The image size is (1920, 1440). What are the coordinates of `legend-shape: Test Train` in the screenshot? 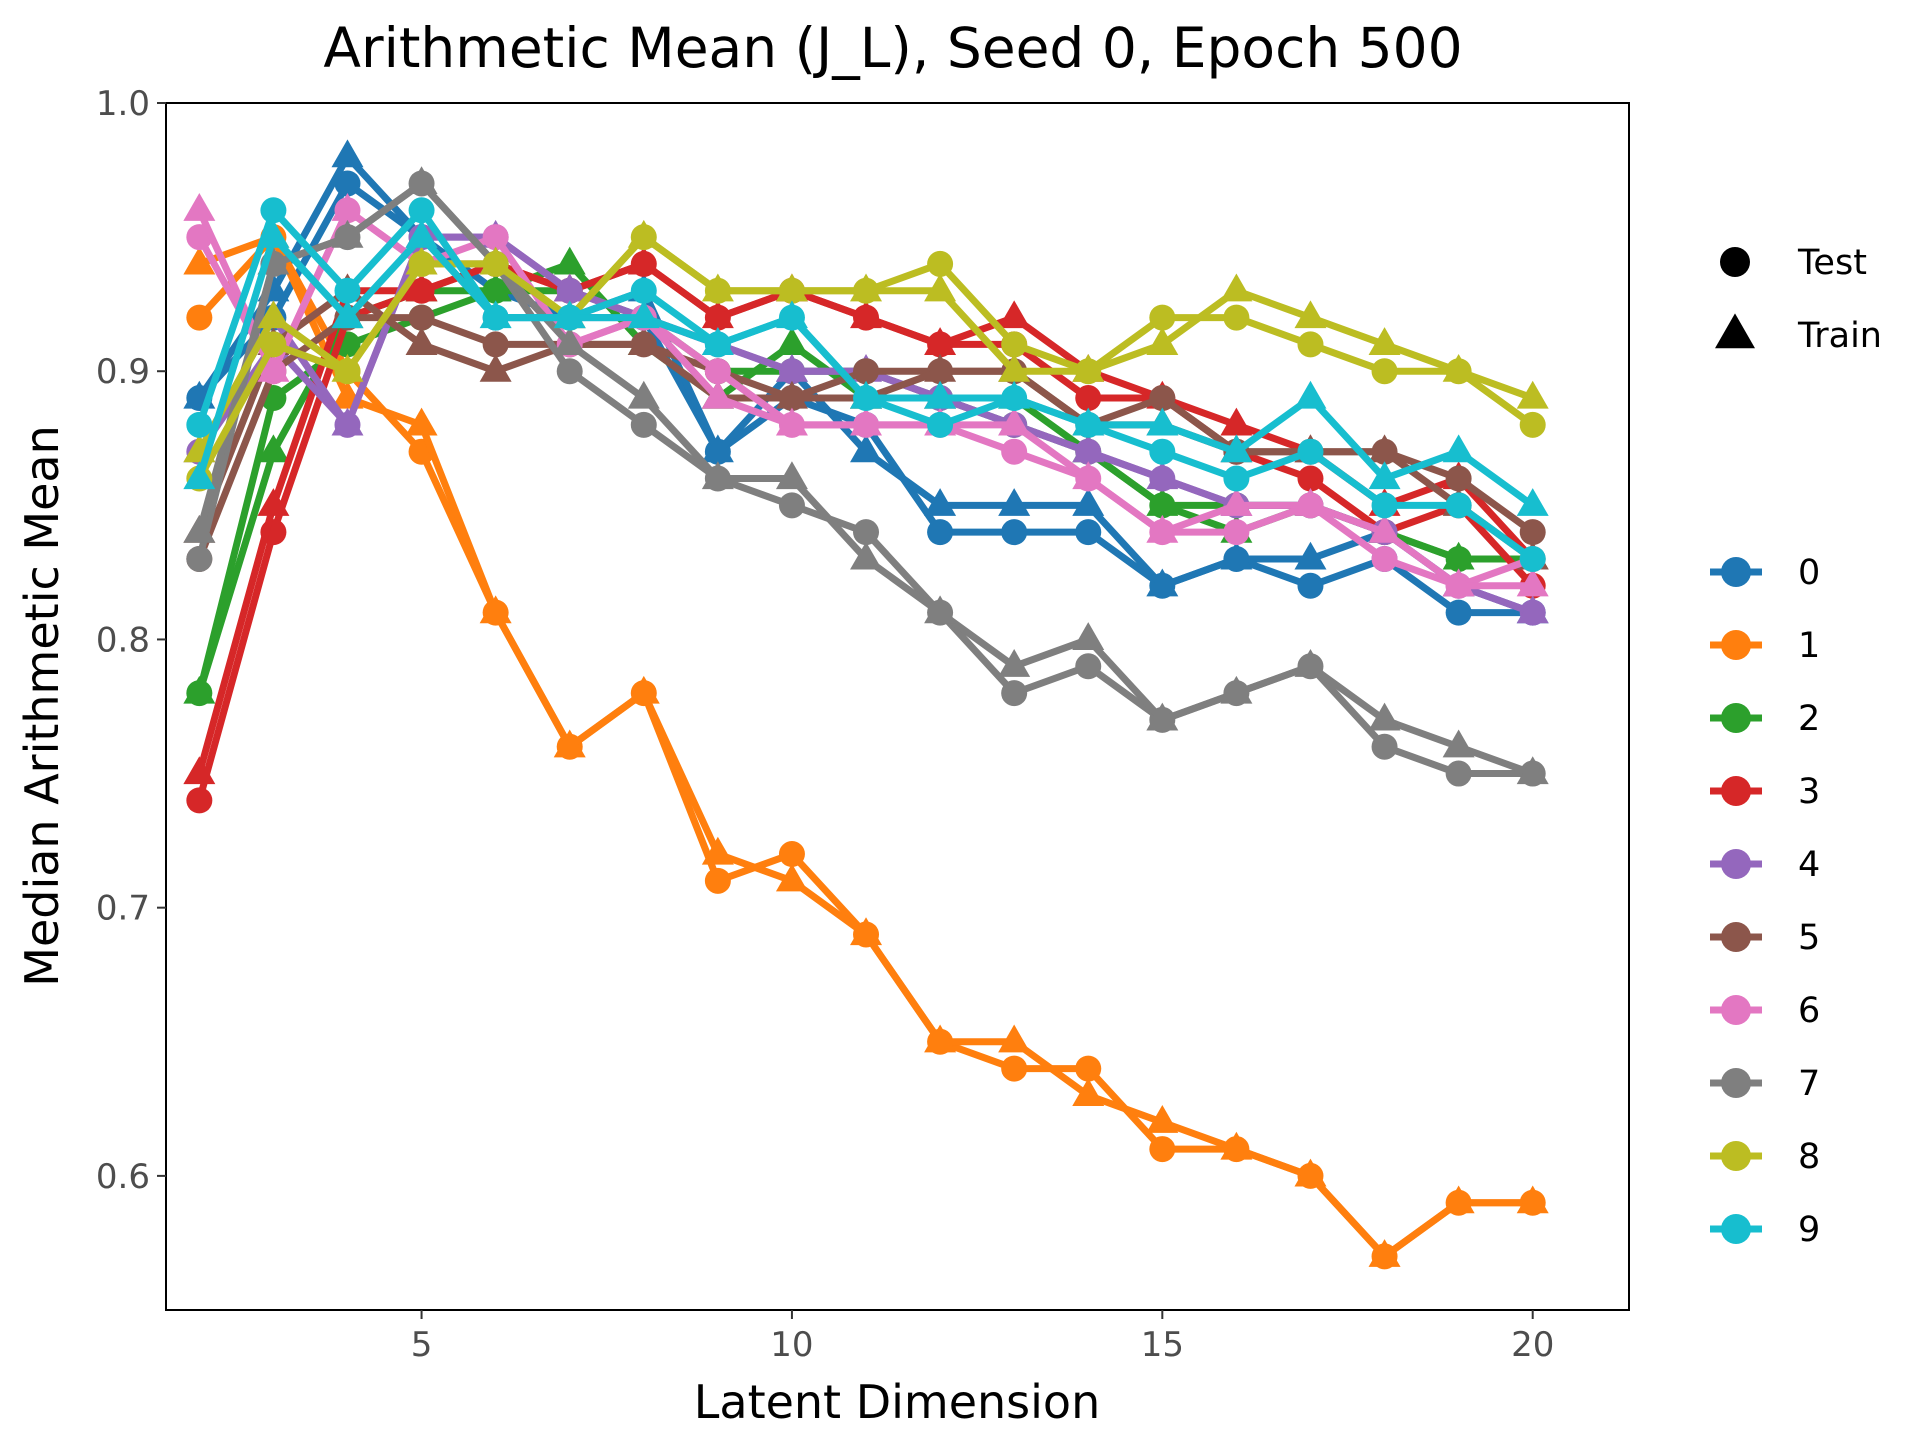 It's located at (1798, 299).